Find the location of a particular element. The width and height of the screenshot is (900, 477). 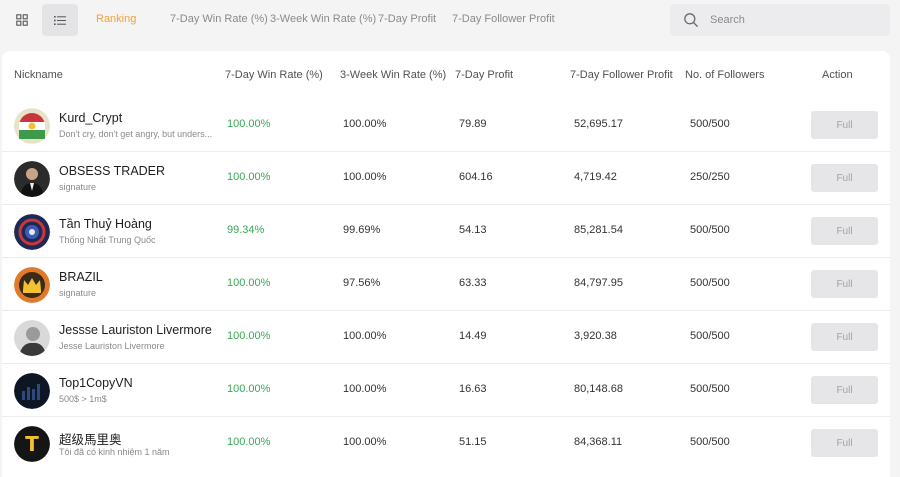

col-3week-win-rate: 3-Week Win Rate (%) is located at coordinates (393, 75).